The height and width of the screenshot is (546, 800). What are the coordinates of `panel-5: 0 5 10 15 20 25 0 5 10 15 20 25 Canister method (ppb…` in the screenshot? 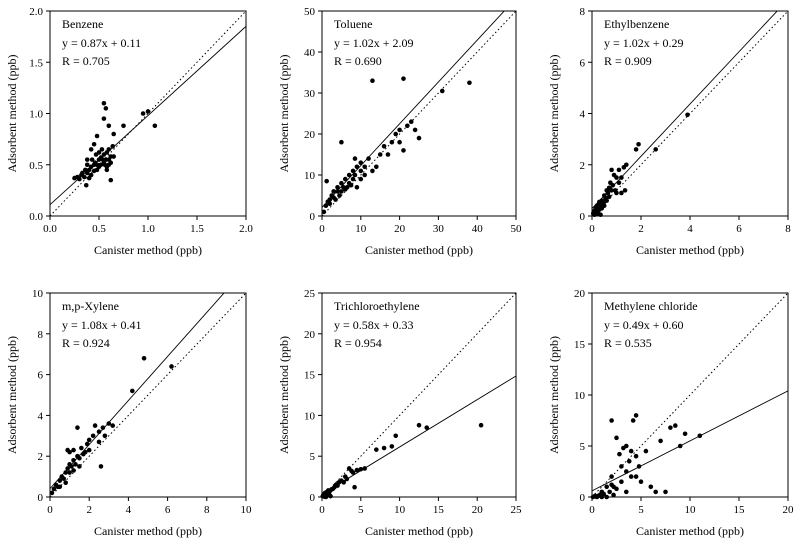 It's located at (399, 413).